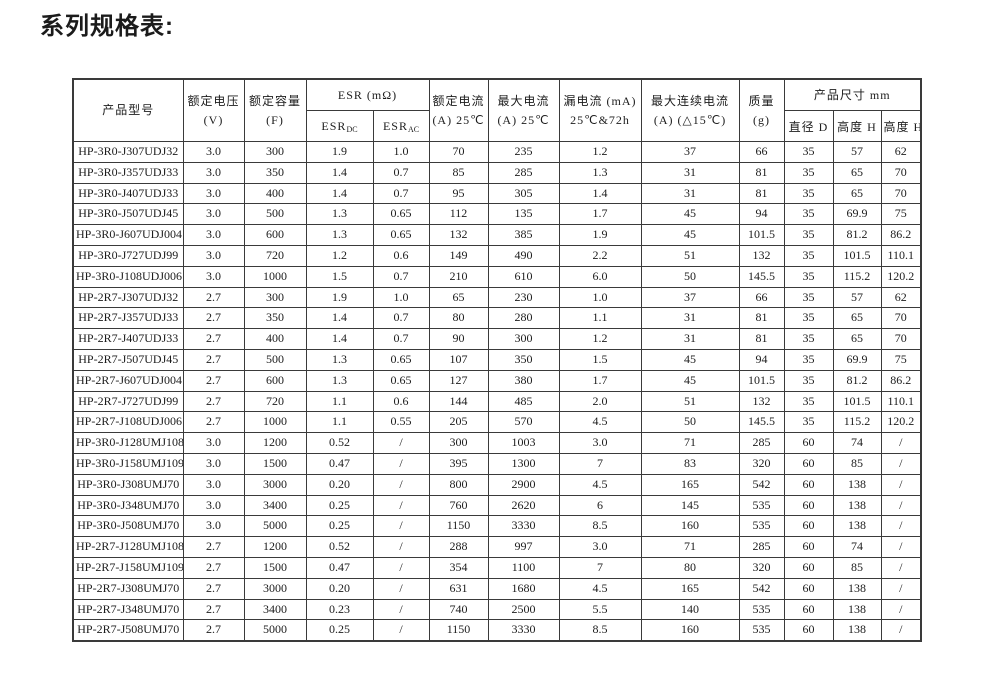  I want to click on table-cell: 5000, so click(275, 526).